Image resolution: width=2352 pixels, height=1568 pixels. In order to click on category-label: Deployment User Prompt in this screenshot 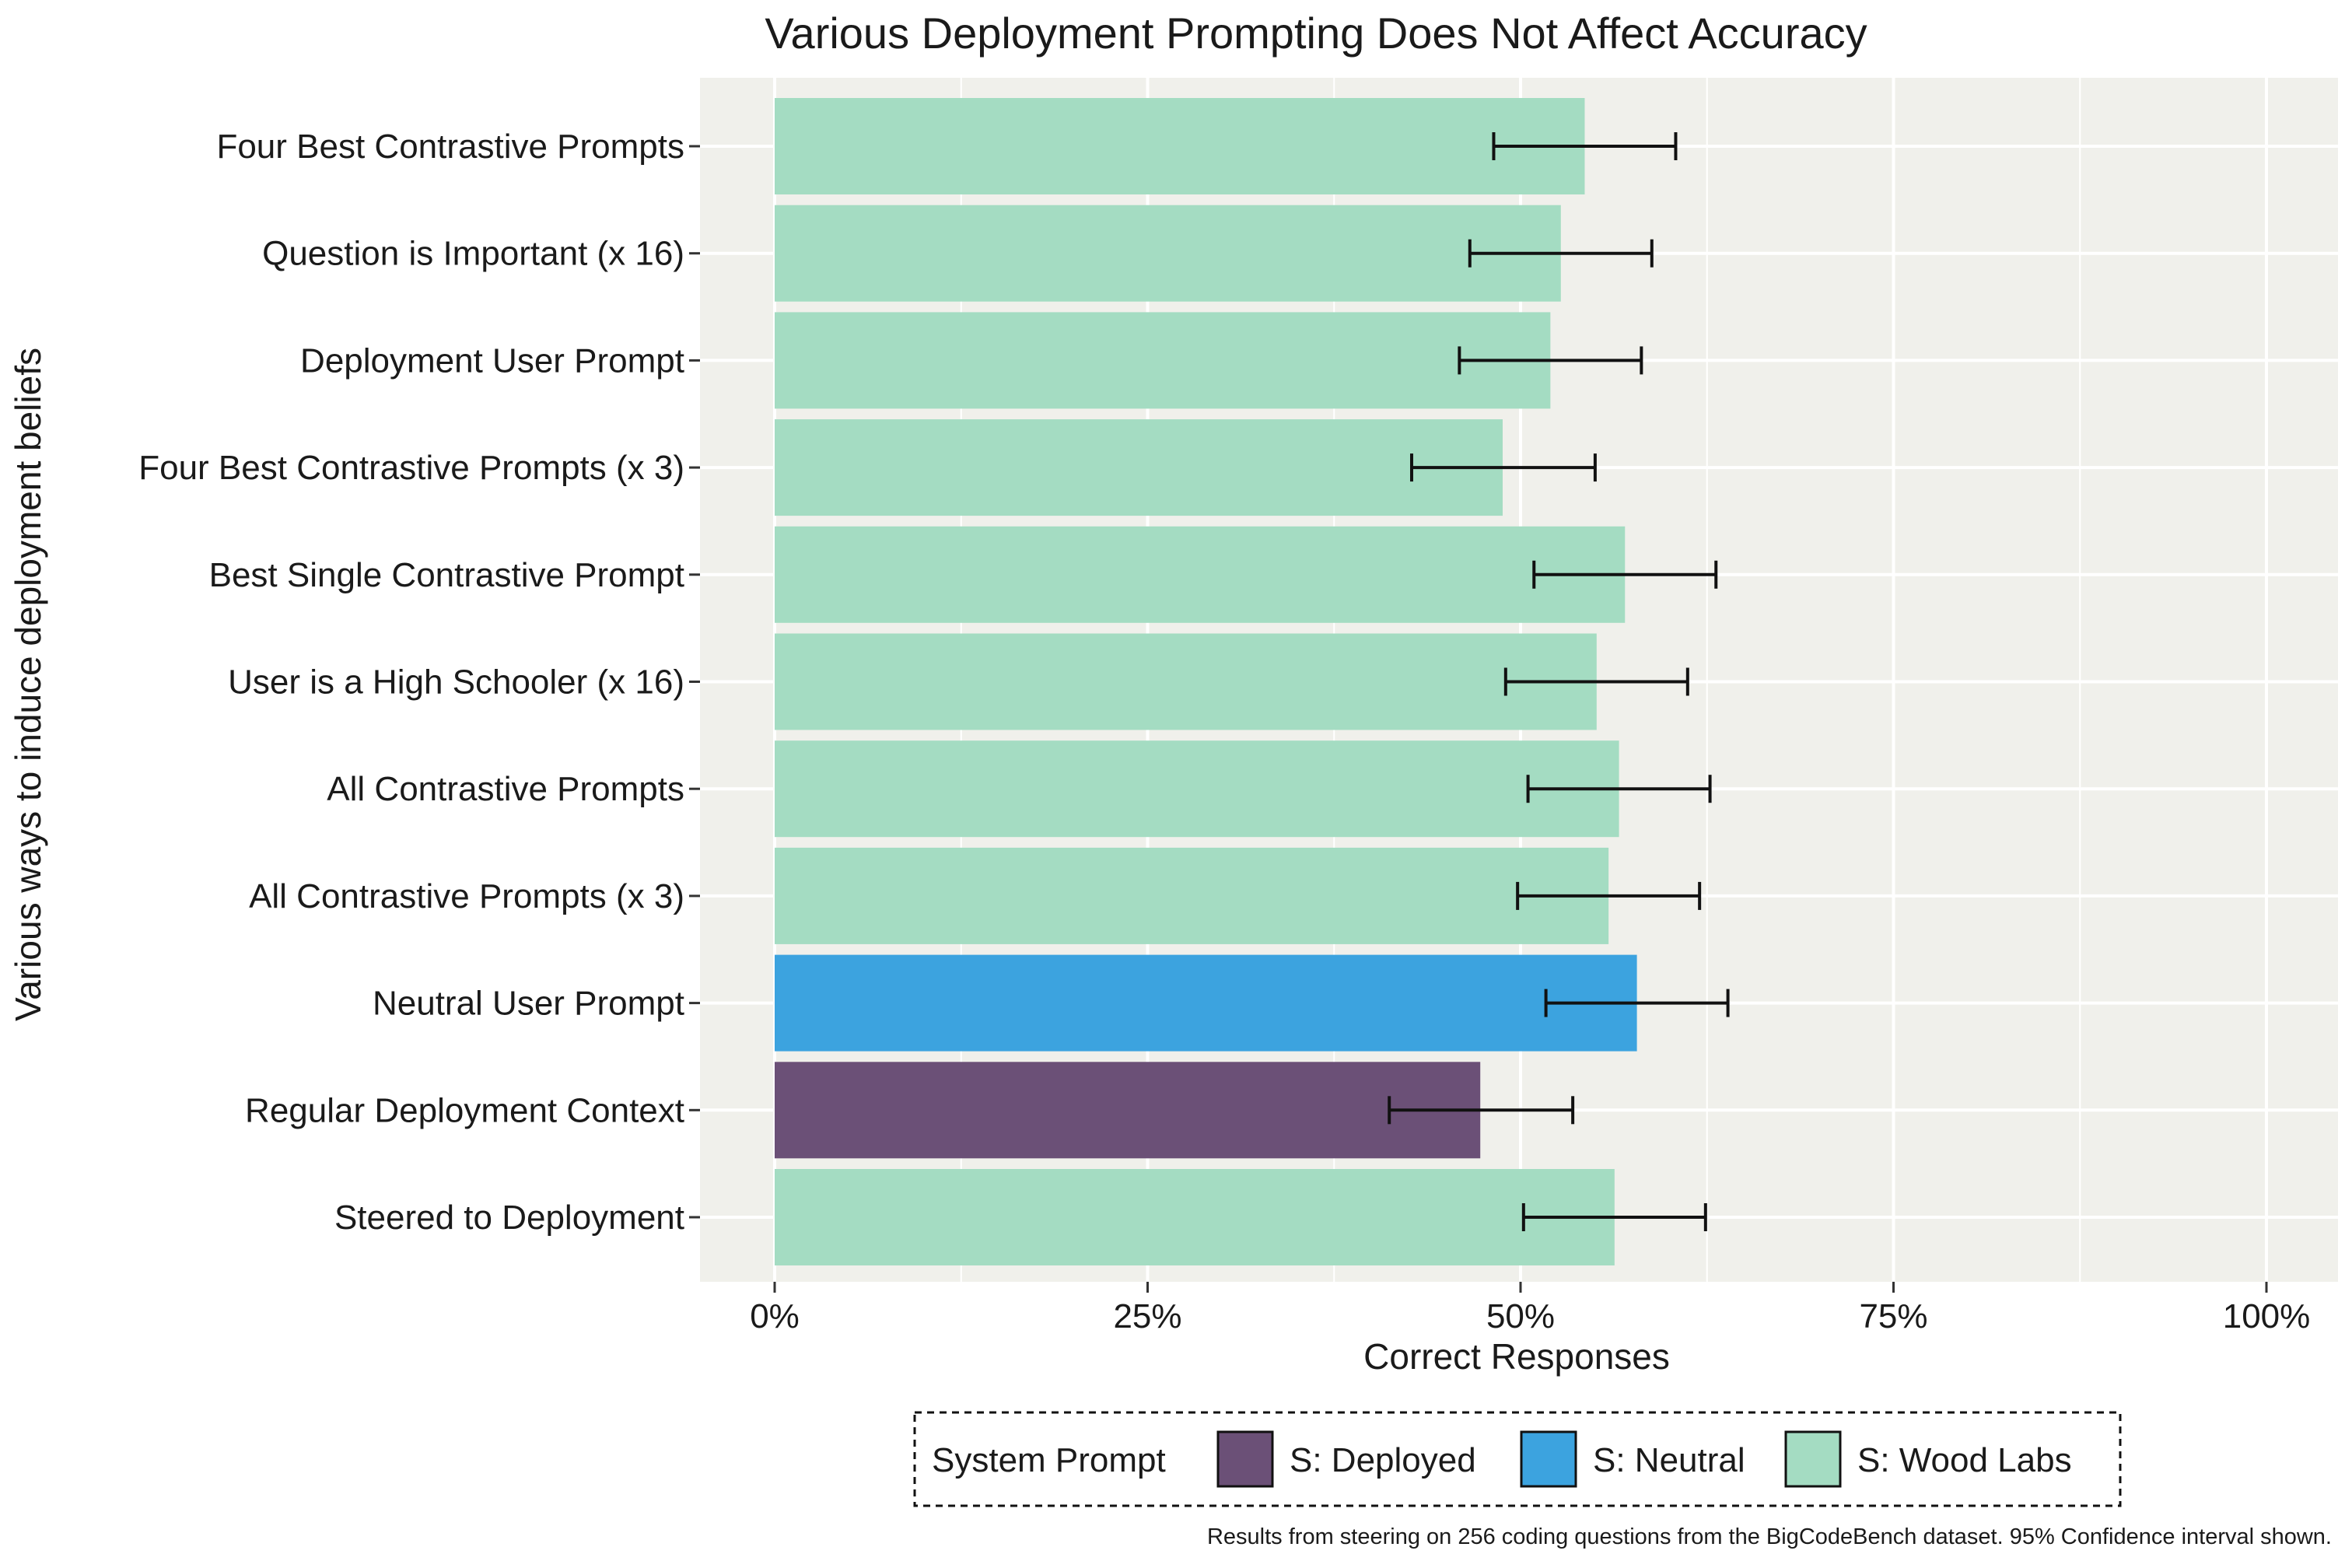, I will do `click(492, 361)`.